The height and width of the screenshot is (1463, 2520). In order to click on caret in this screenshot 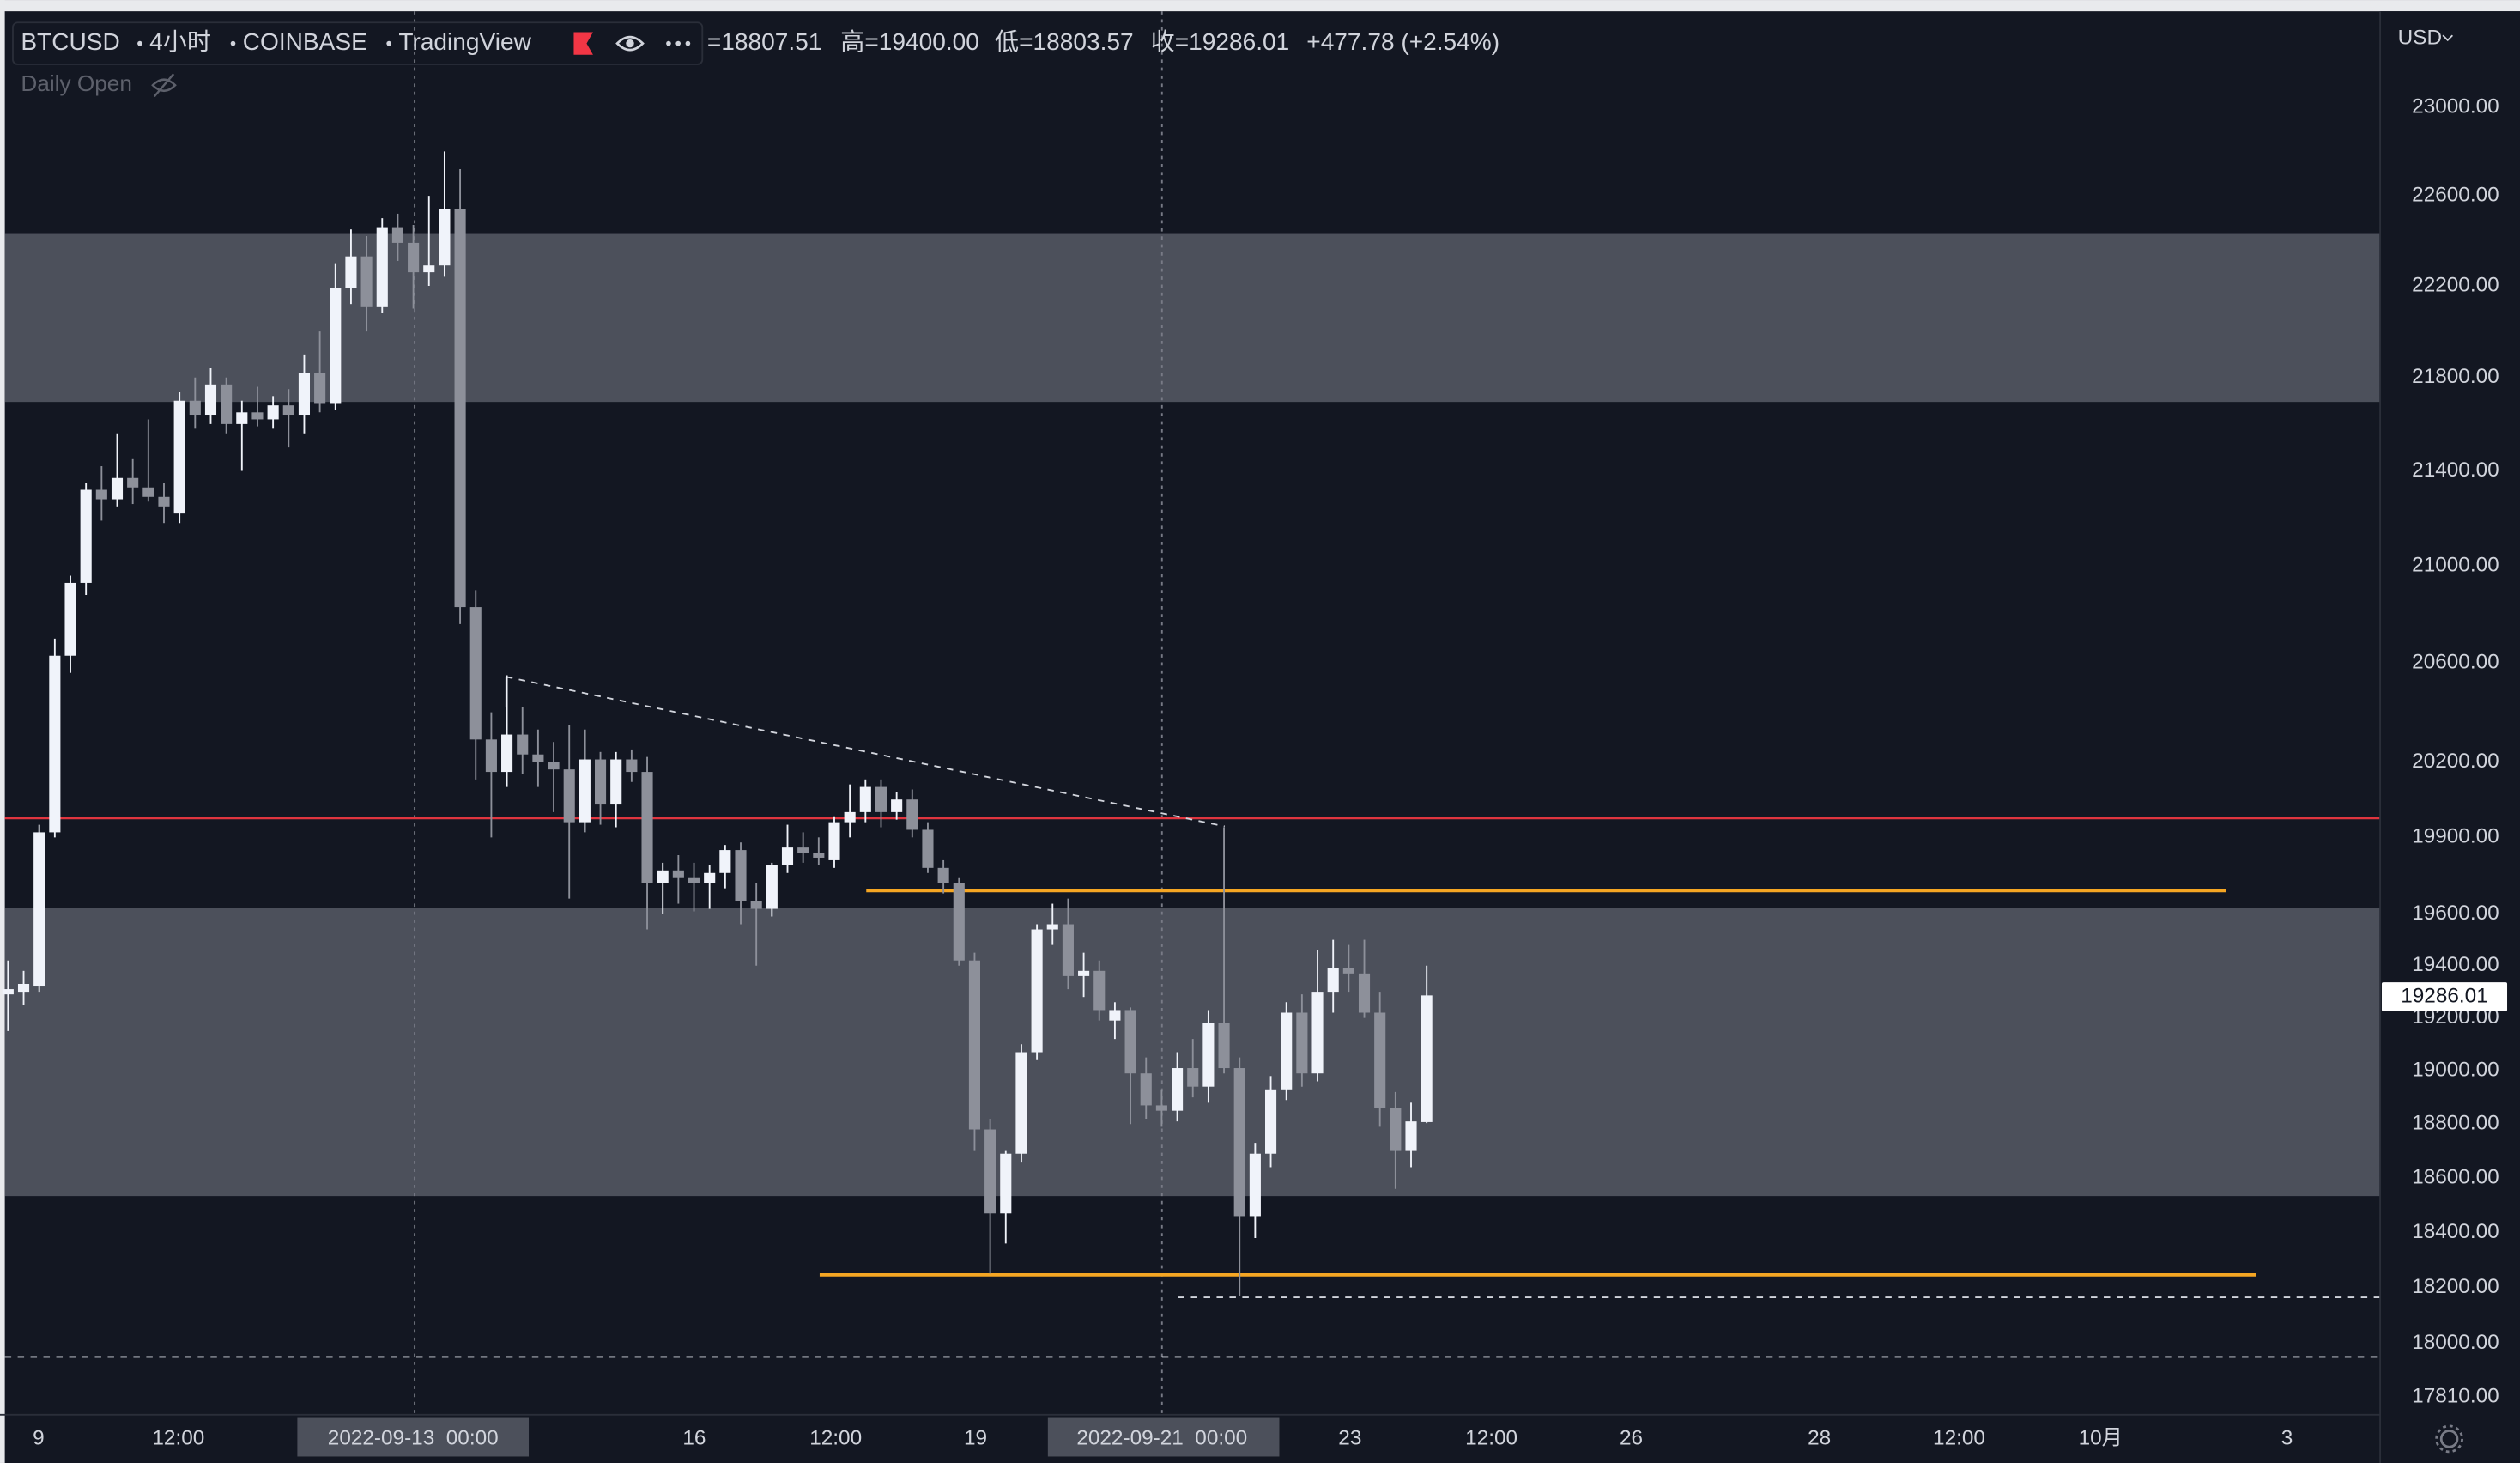, I will do `click(2448, 38)`.